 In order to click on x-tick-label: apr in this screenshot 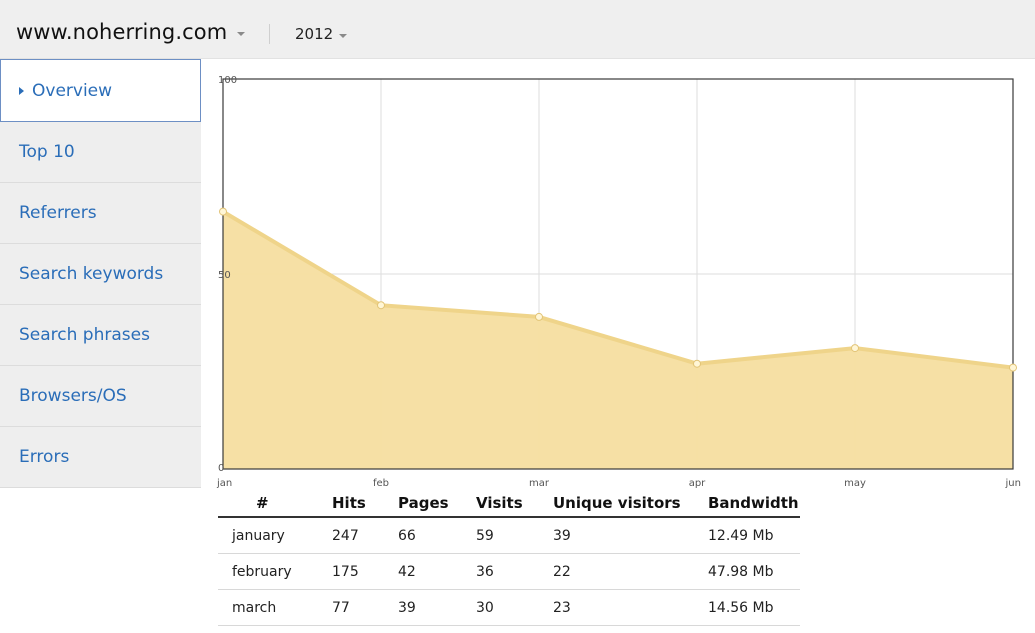, I will do `click(697, 483)`.